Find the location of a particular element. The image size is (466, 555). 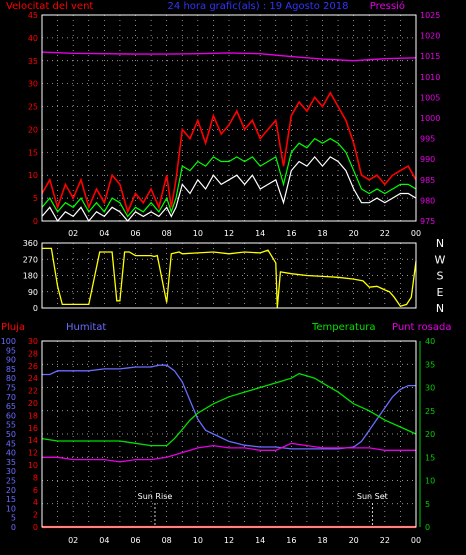

direction-panel-frame is located at coordinates (229, 275).